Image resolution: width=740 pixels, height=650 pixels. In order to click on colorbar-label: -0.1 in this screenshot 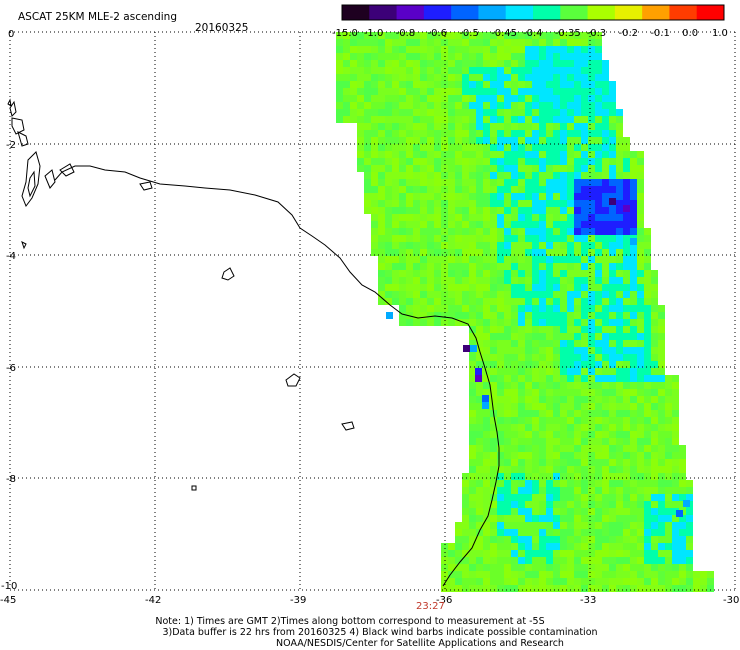, I will do `click(660, 33)`.